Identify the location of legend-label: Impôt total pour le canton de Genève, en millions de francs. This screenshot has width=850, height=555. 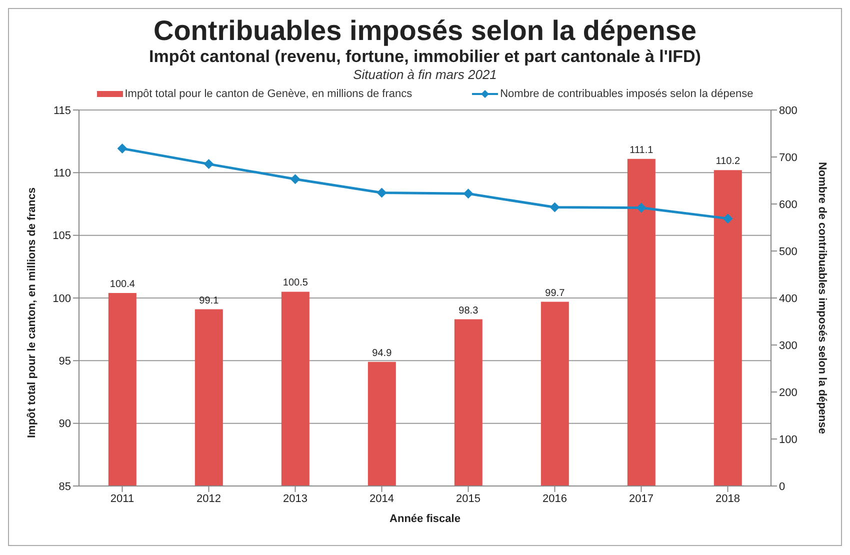
(268, 94).